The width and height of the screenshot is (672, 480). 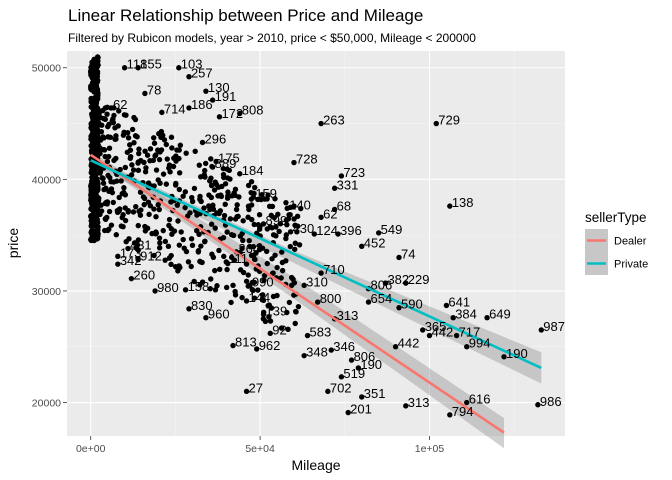 I want to click on point-label: 140, so click(x=300, y=204).